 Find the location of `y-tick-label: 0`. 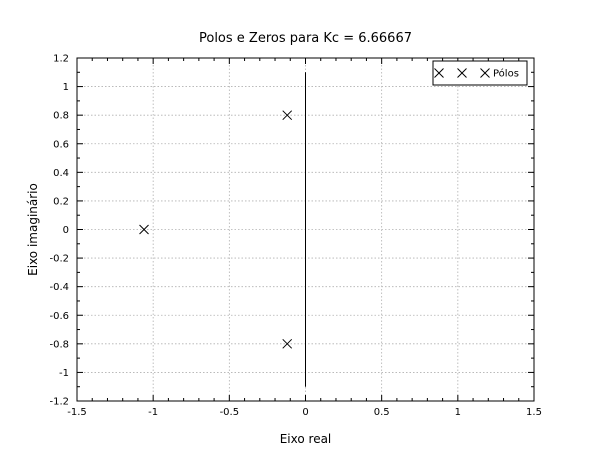

y-tick-label: 0 is located at coordinates (66, 230).